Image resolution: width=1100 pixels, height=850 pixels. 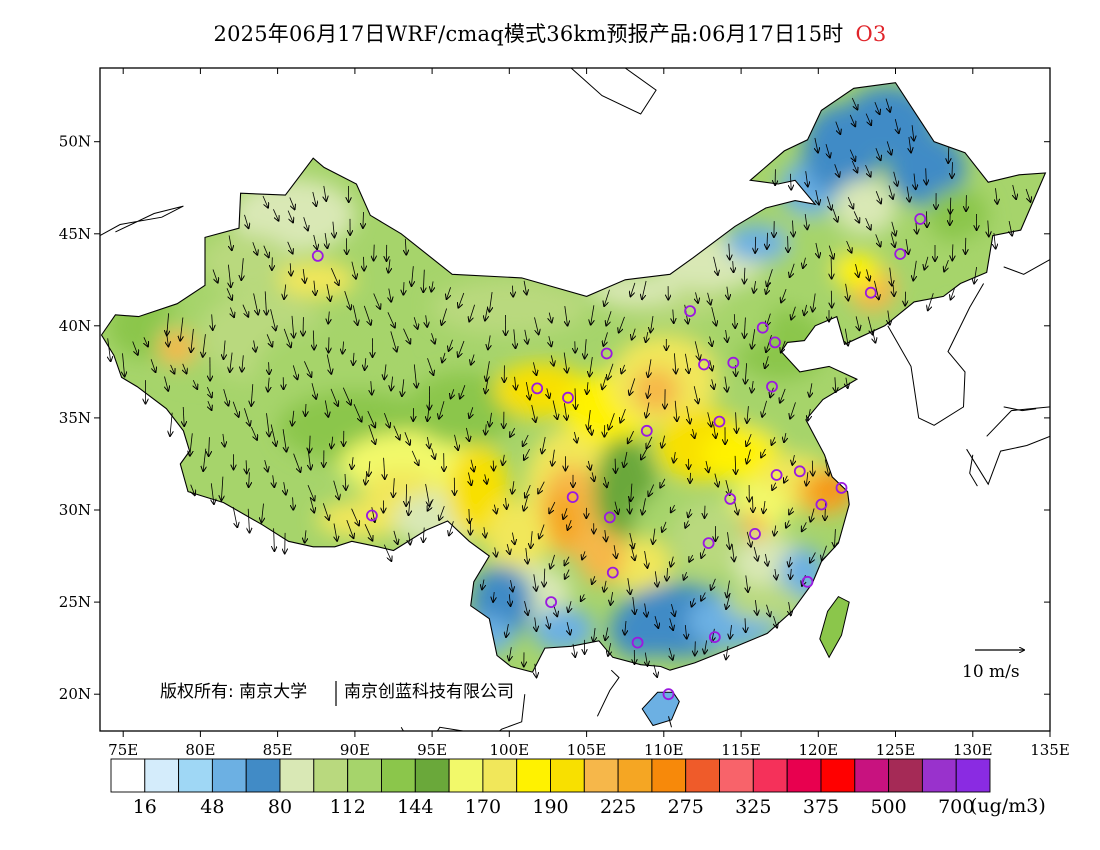 I want to click on colorbar-label-3: 112, so click(x=348, y=807).